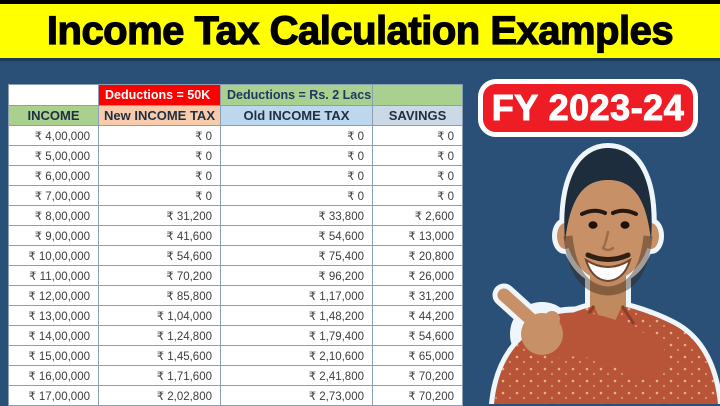 Image resolution: width=720 pixels, height=406 pixels. I want to click on old-tax-cell: ₹ 54,600, so click(296, 235).